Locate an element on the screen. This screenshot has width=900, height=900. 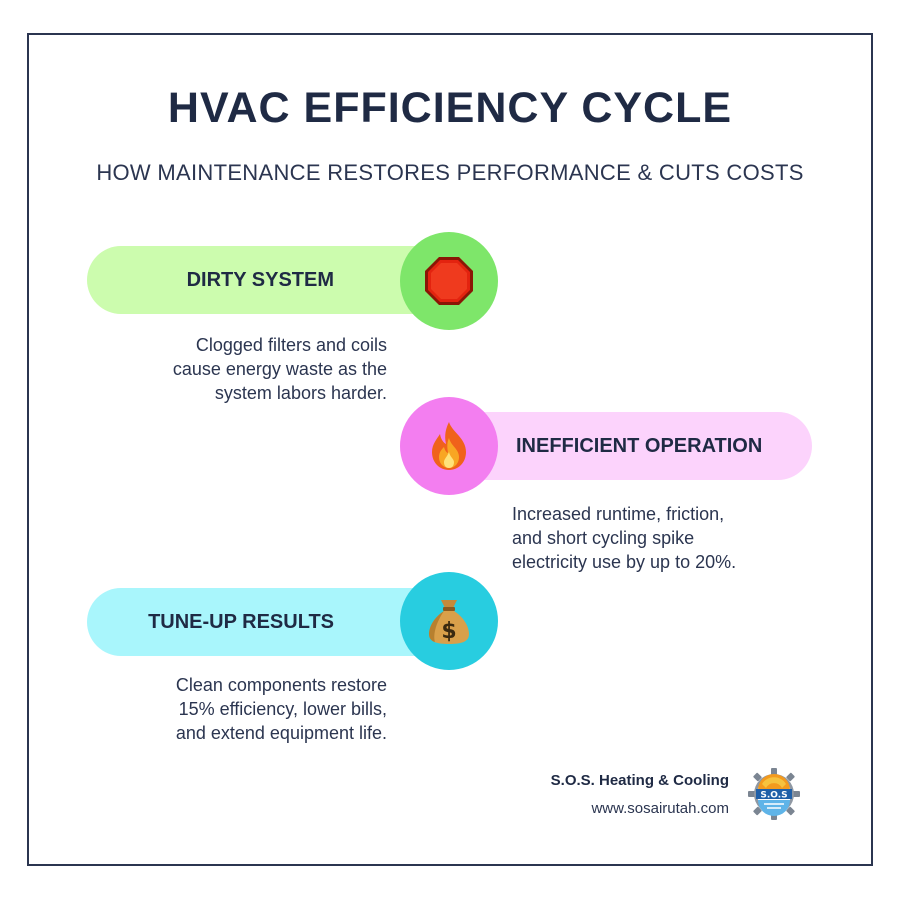
sos-logo-icon: S.O.S is located at coordinates (774, 794).